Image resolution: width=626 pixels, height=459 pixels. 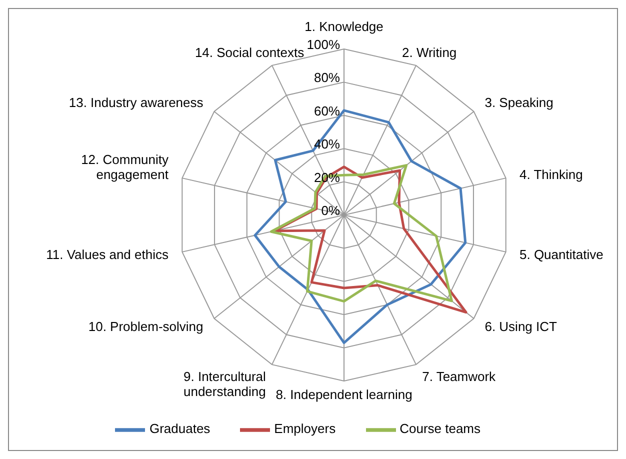 What do you see at coordinates (249, 52) in the screenshot?
I see `spoke-label: 14. Social contexts` at bounding box center [249, 52].